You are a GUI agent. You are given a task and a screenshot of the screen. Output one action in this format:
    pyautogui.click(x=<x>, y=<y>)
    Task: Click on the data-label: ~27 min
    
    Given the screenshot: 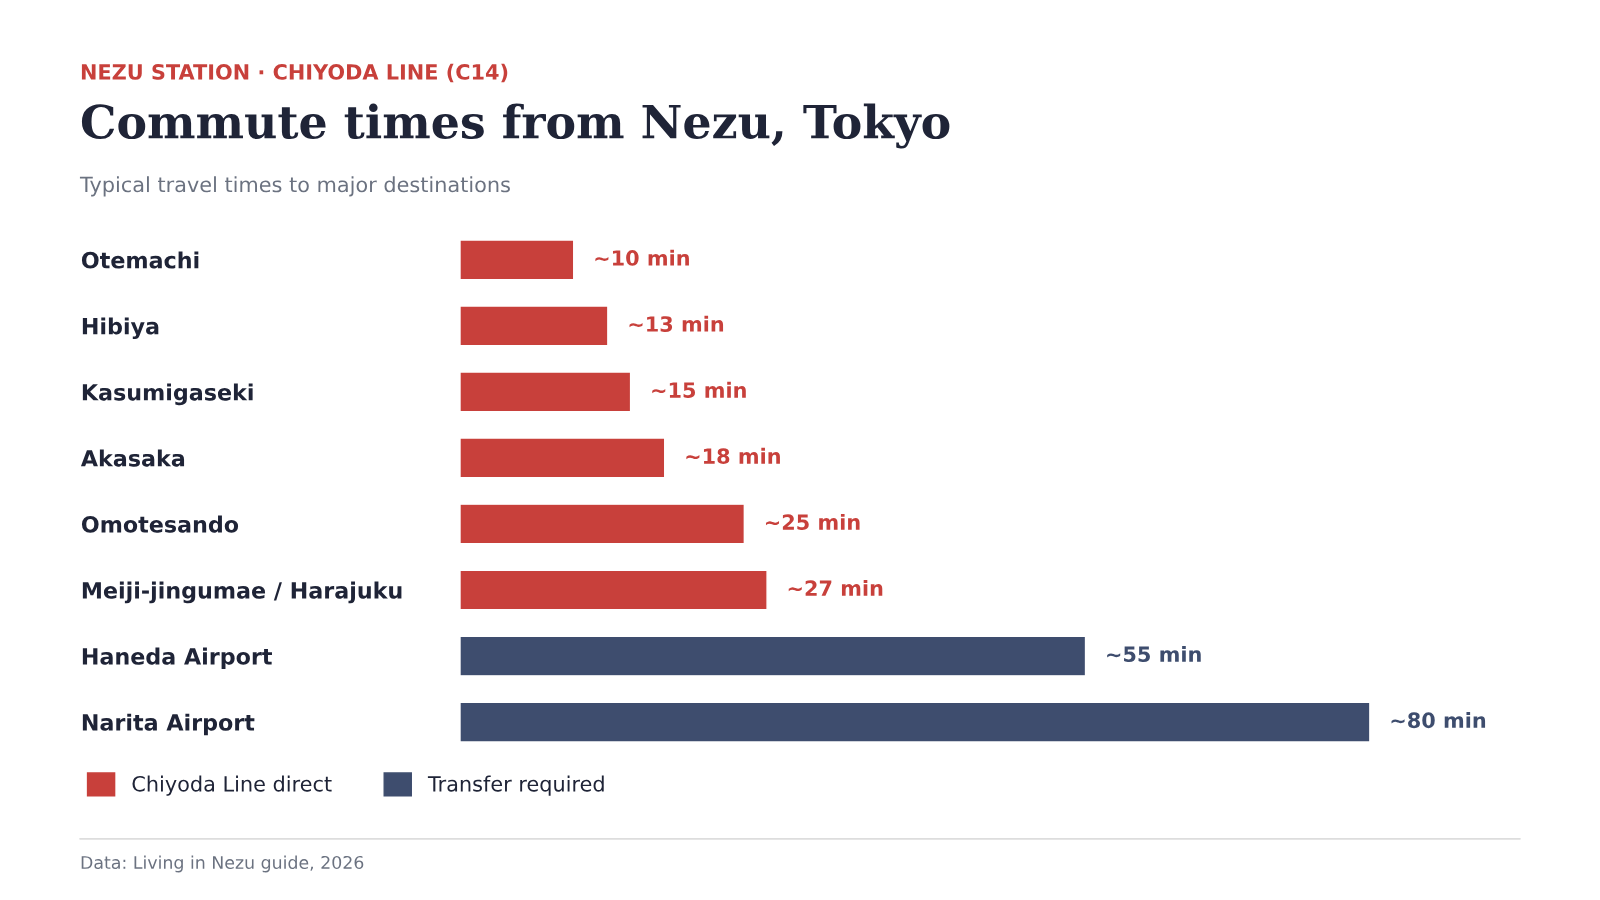 What is the action you would take?
    pyautogui.click(x=835, y=587)
    